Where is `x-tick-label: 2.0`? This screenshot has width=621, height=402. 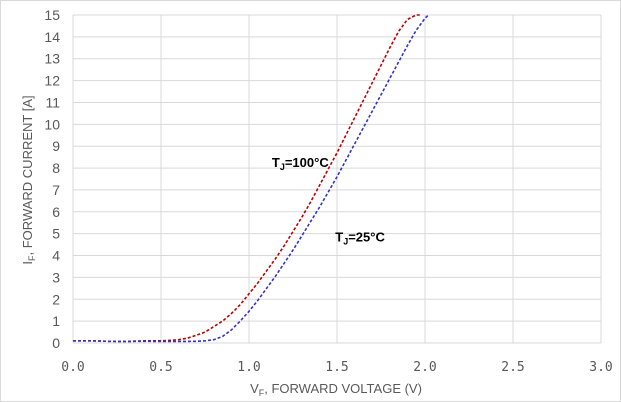
x-tick-label: 2.0 is located at coordinates (424, 367).